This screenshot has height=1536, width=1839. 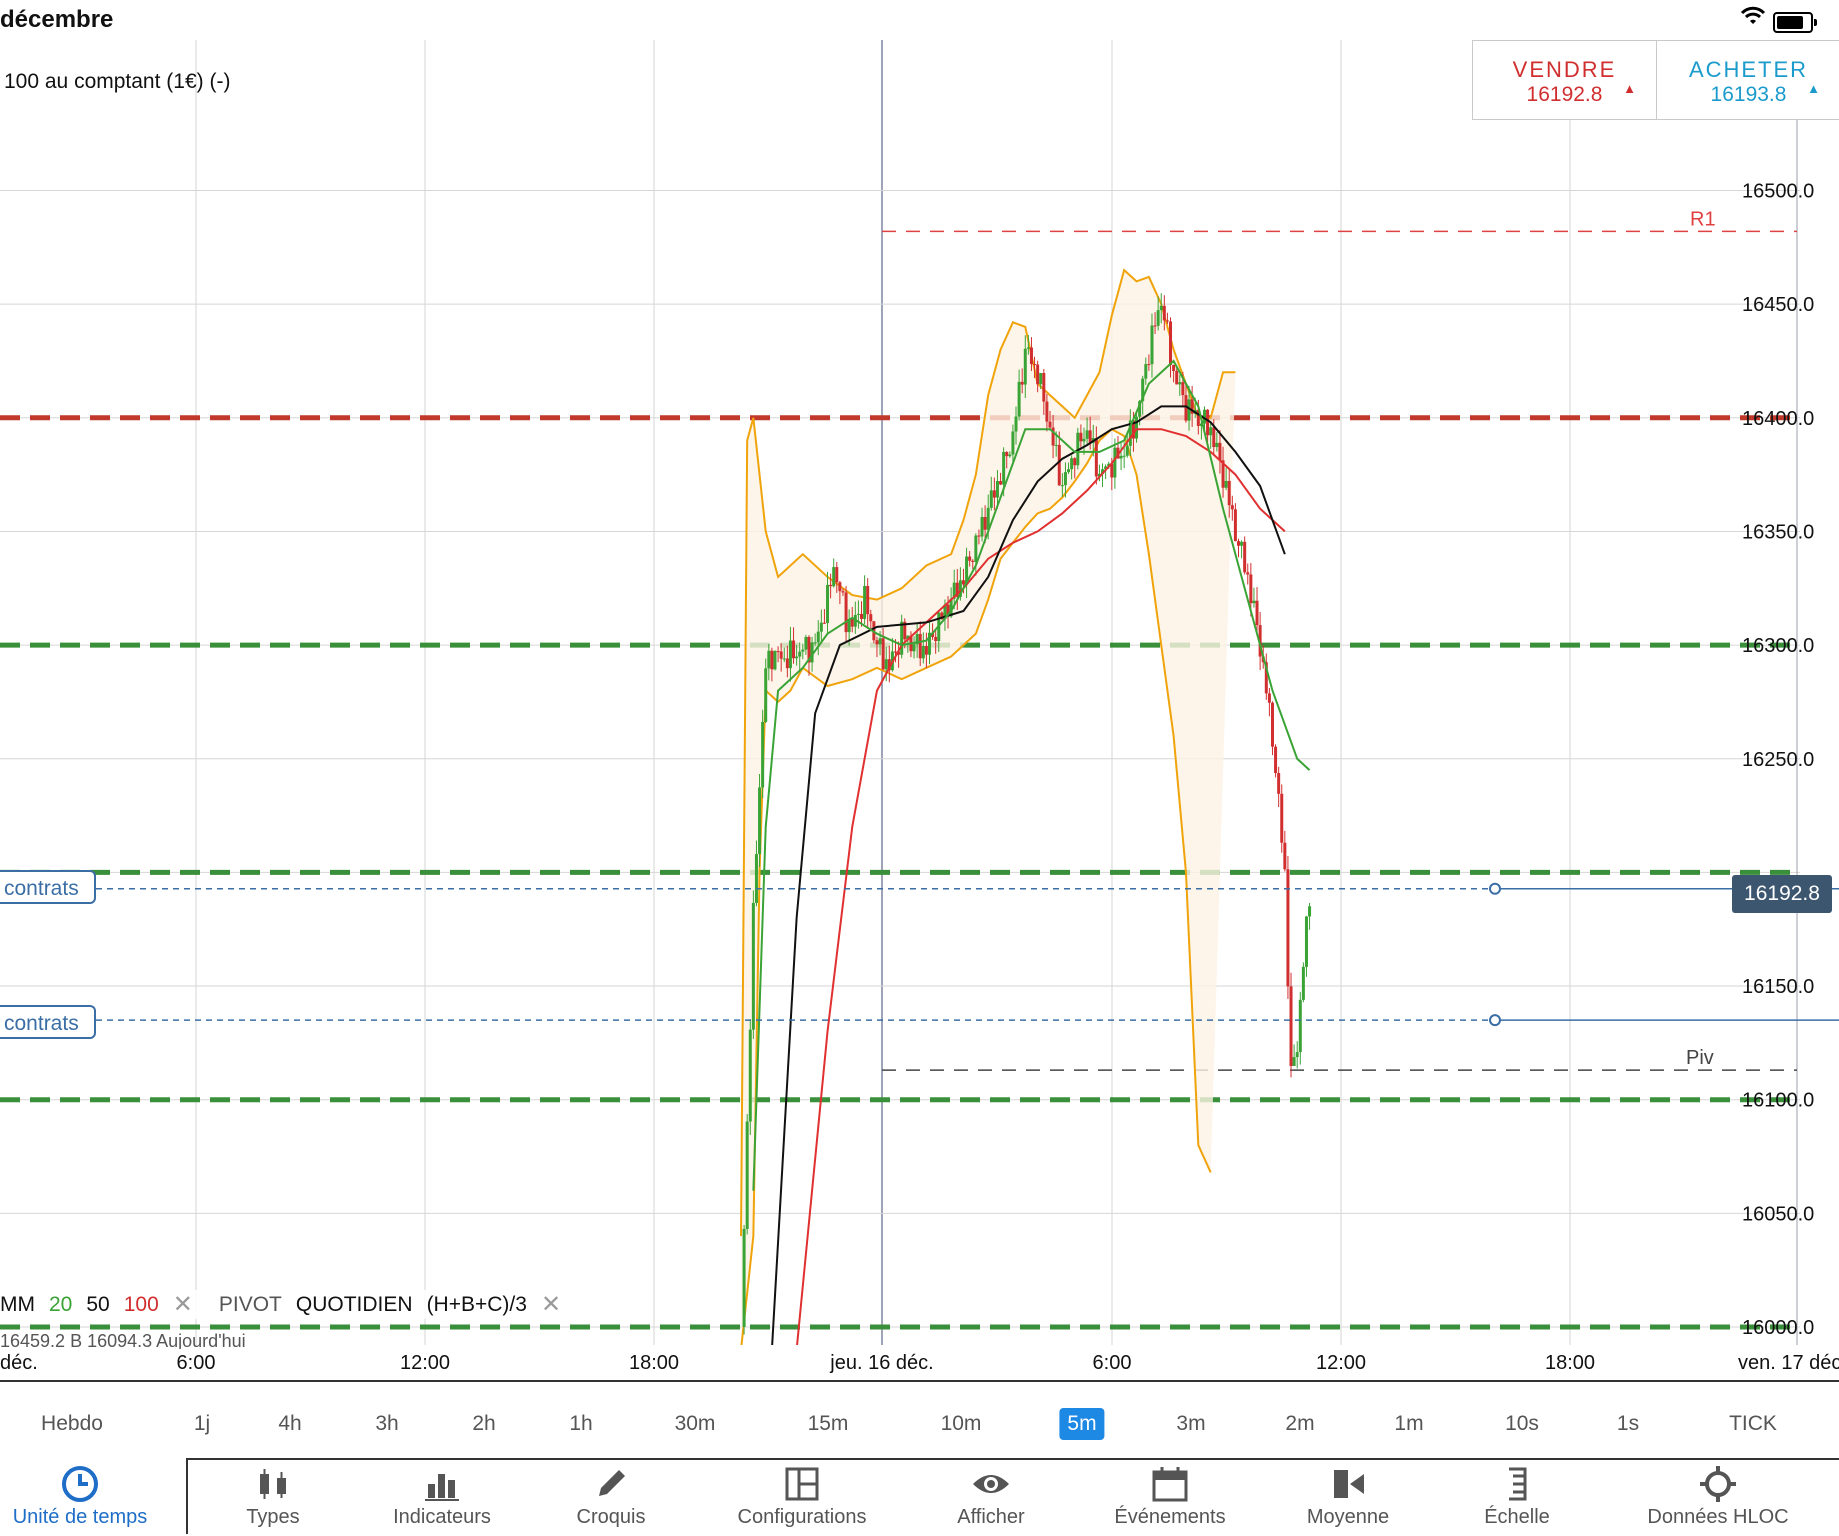 I want to click on toolbar-indicators: Indicateurs, so click(x=442, y=1496).